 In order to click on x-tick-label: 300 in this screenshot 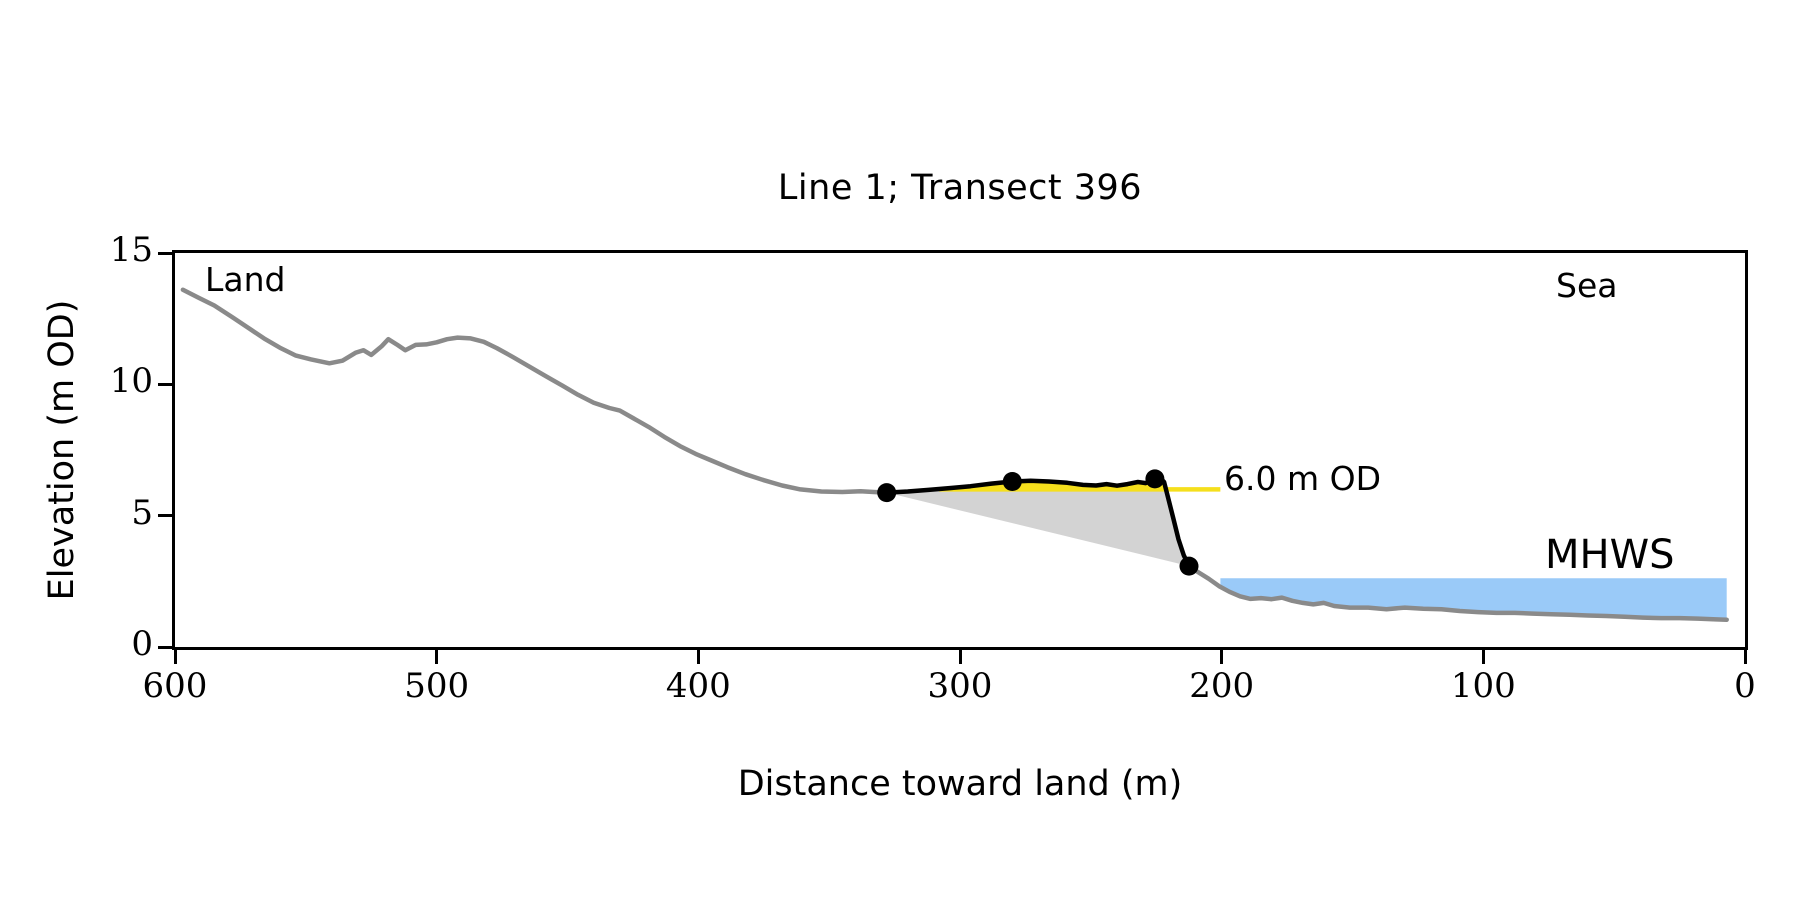, I will do `click(960, 686)`.